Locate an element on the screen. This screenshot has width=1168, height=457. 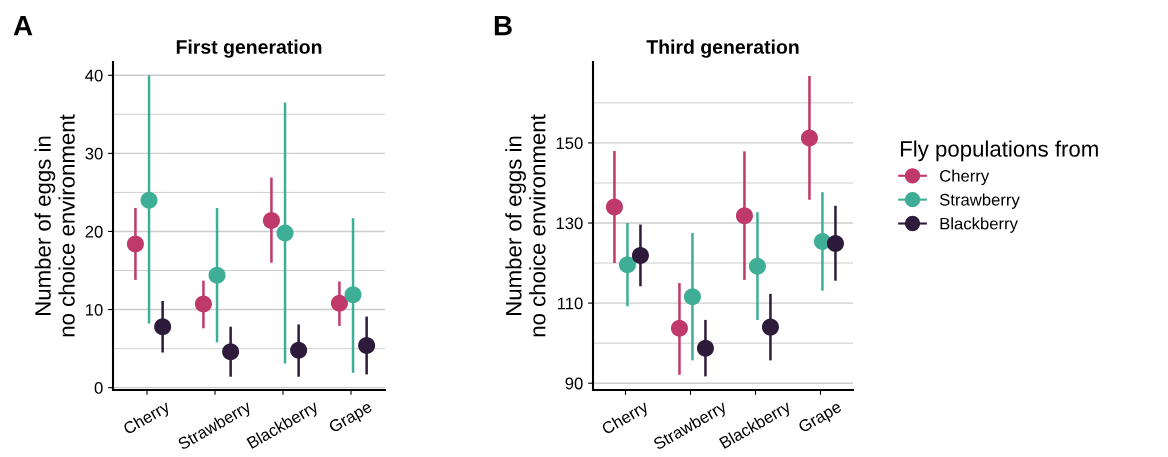
y-tick-label: 90 is located at coordinates (574, 383).